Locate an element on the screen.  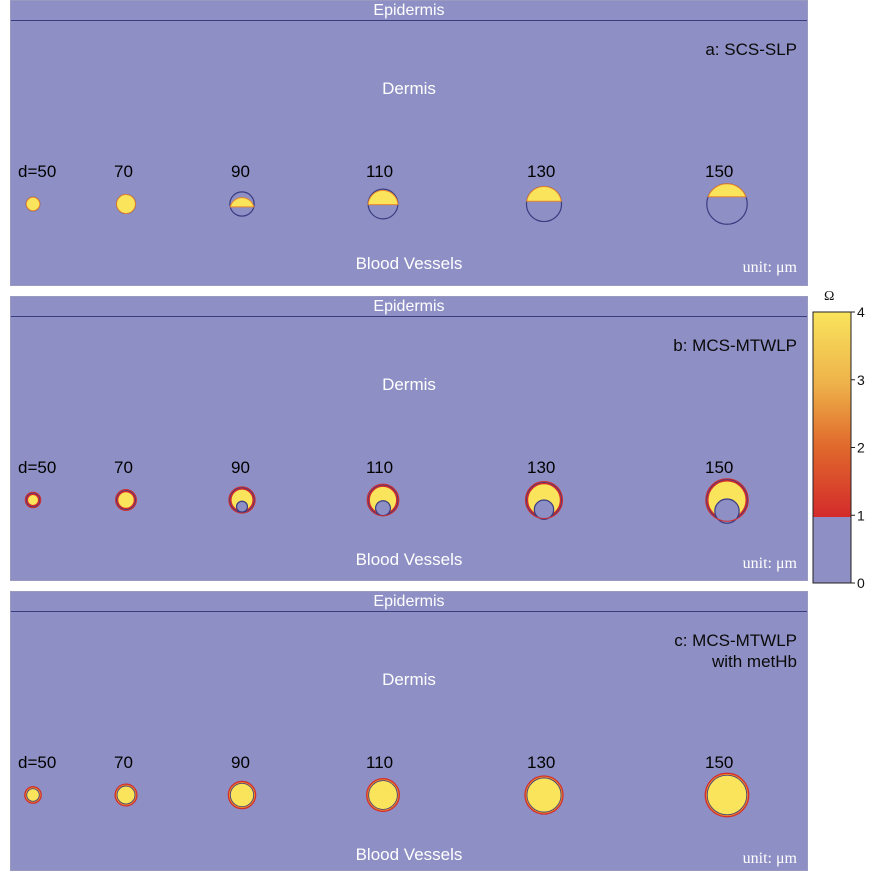
colorbar-upper is located at coordinates (832, 414).